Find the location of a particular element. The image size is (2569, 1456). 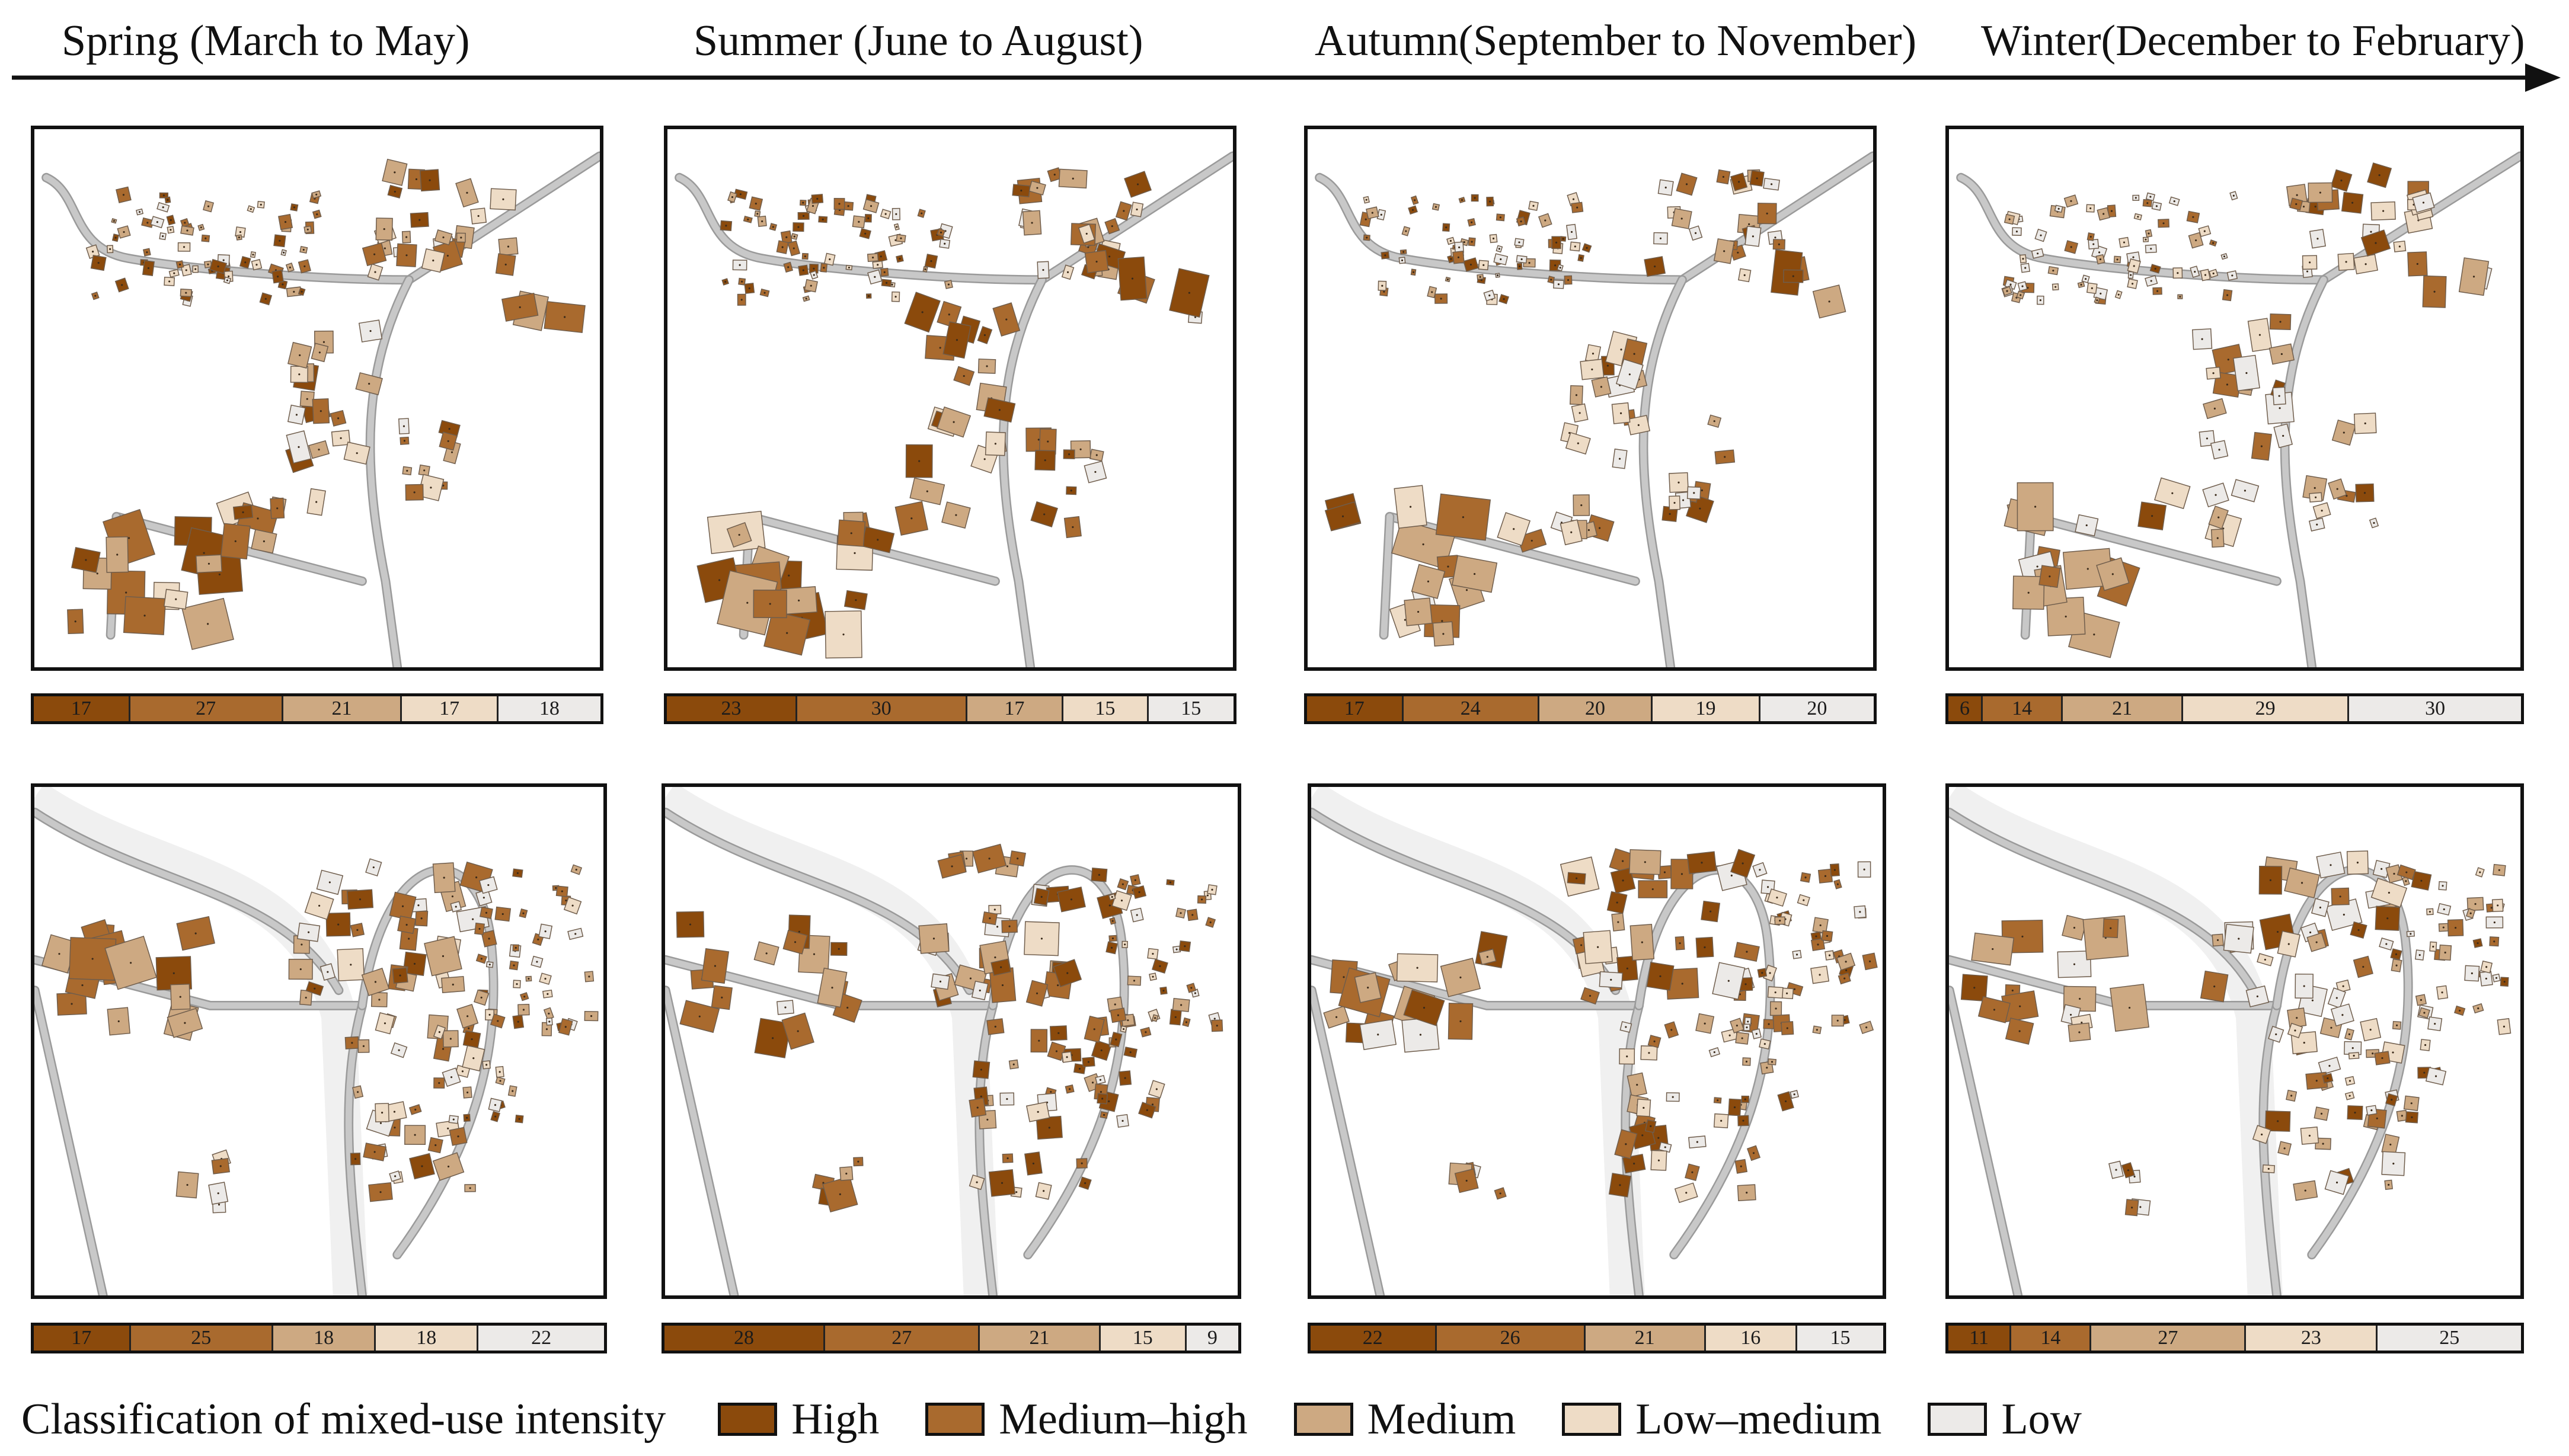

bar-segment-medium-high: 14 is located at coordinates (2051, 1338).